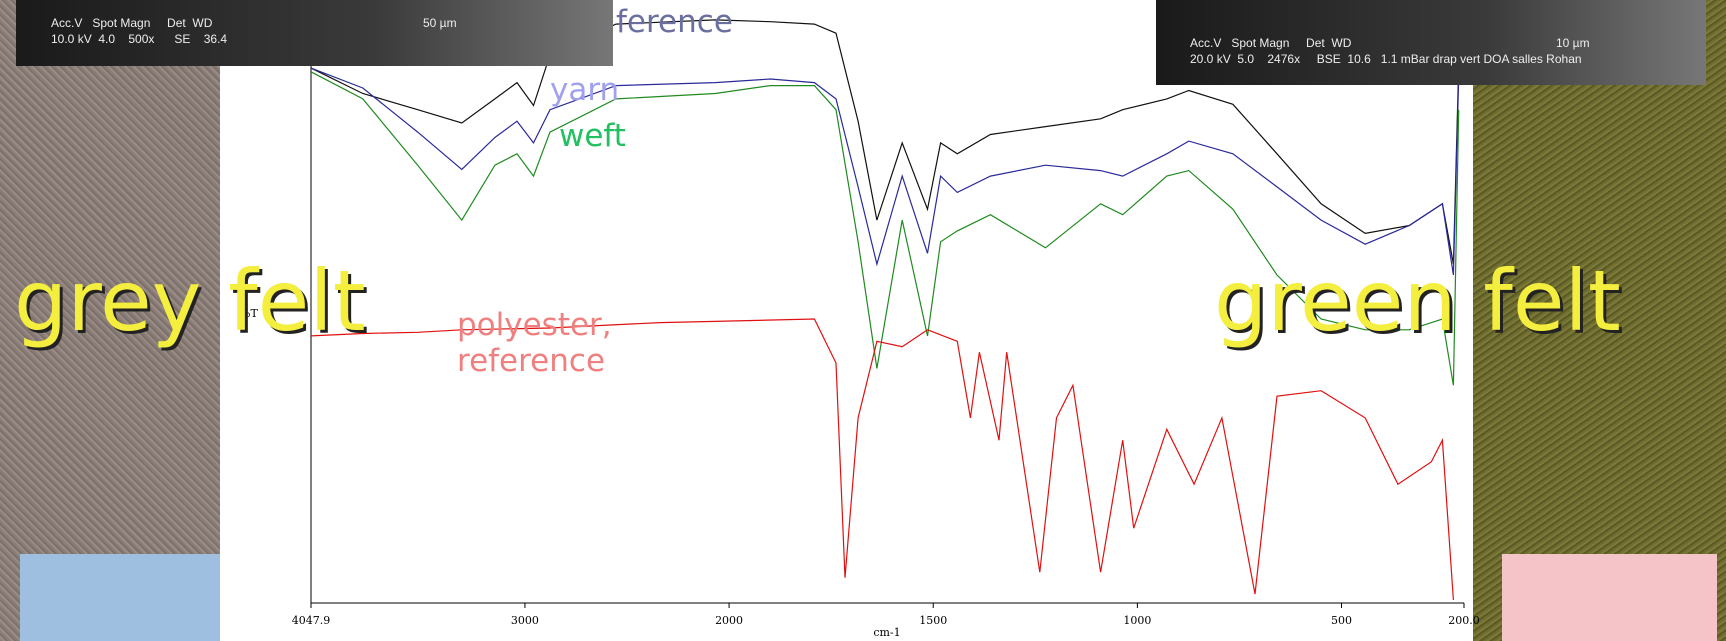 The image size is (1726, 641). Describe the element at coordinates (249, 313) in the screenshot. I see `y-axis-label: %T` at that location.